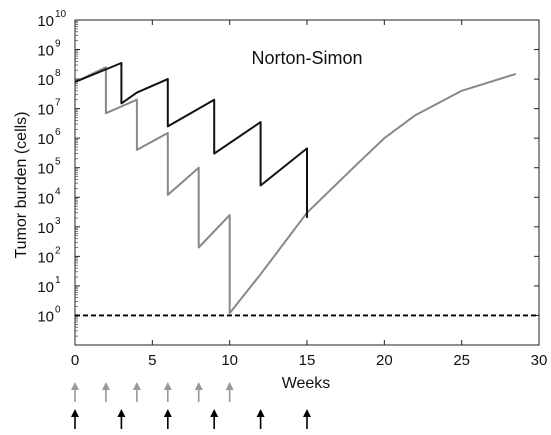 The image size is (551, 435). I want to click on y-tick-exponent: 10, so click(61, 14).